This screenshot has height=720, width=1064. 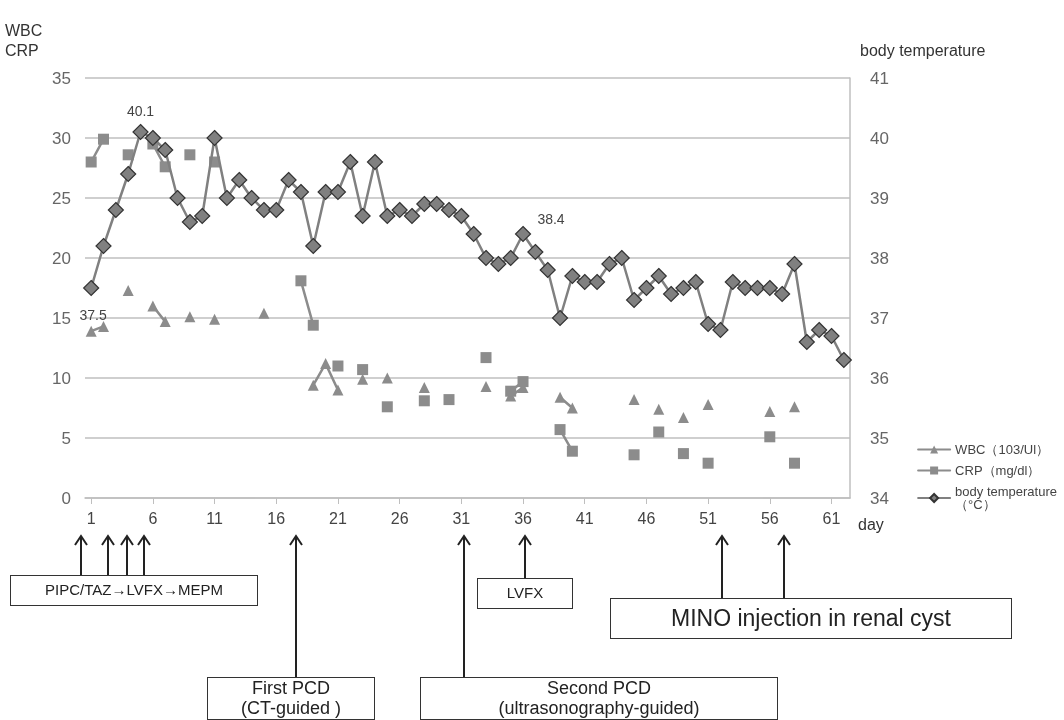 I want to click on x-tick-label: 56, so click(x=769, y=518).